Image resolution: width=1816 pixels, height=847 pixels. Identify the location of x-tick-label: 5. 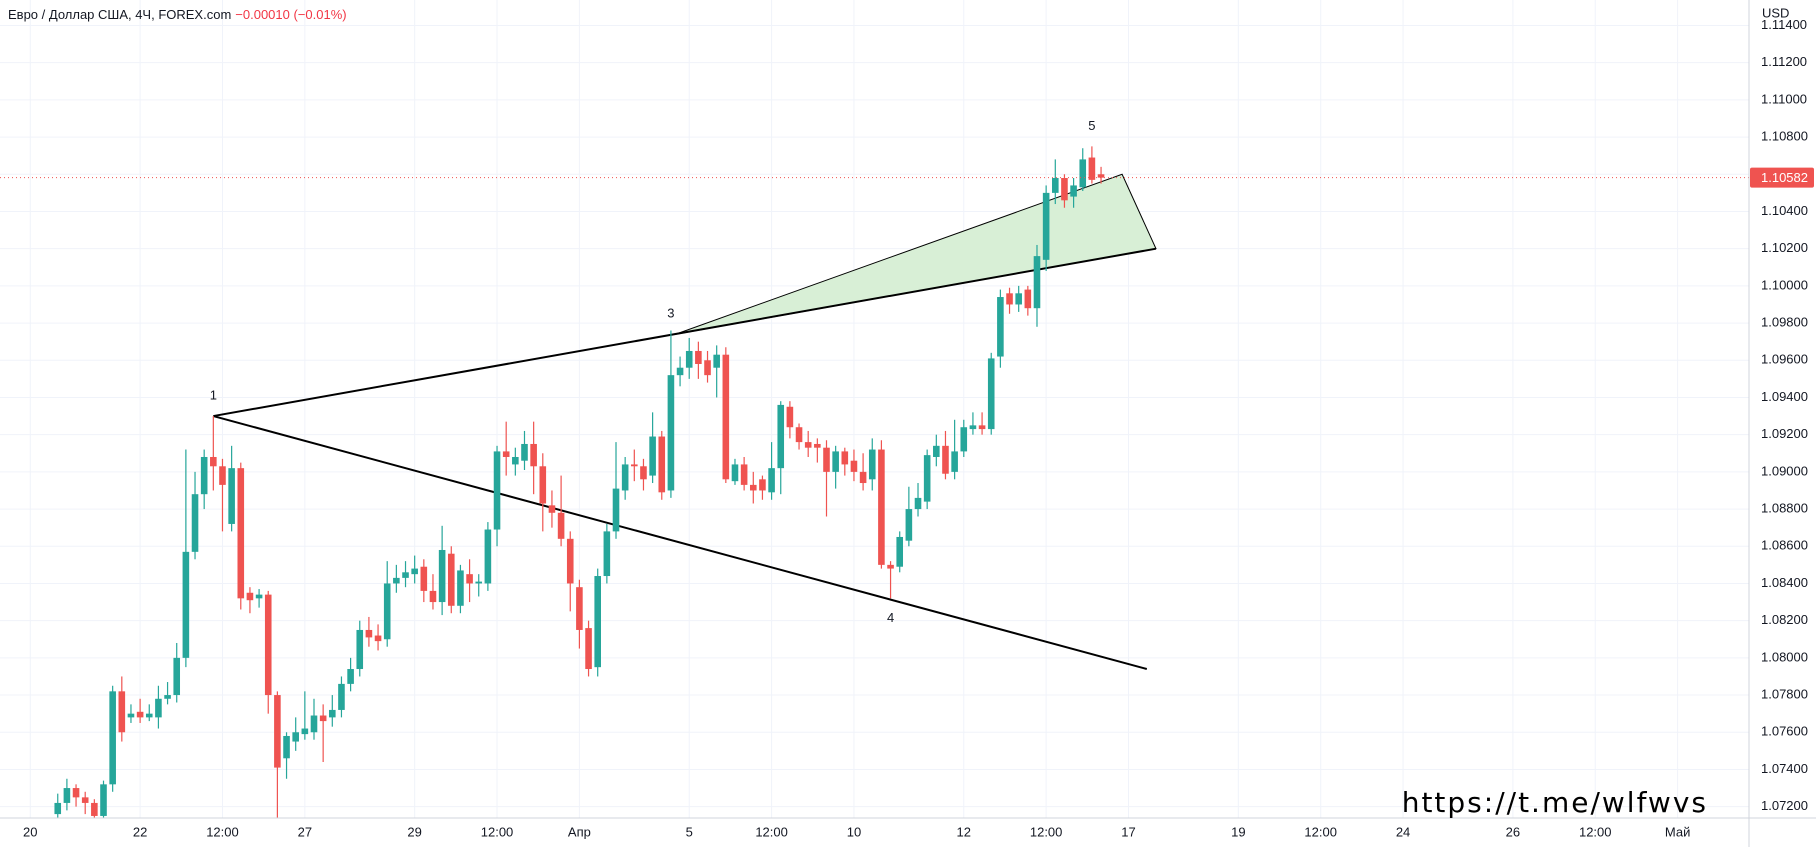
(689, 831).